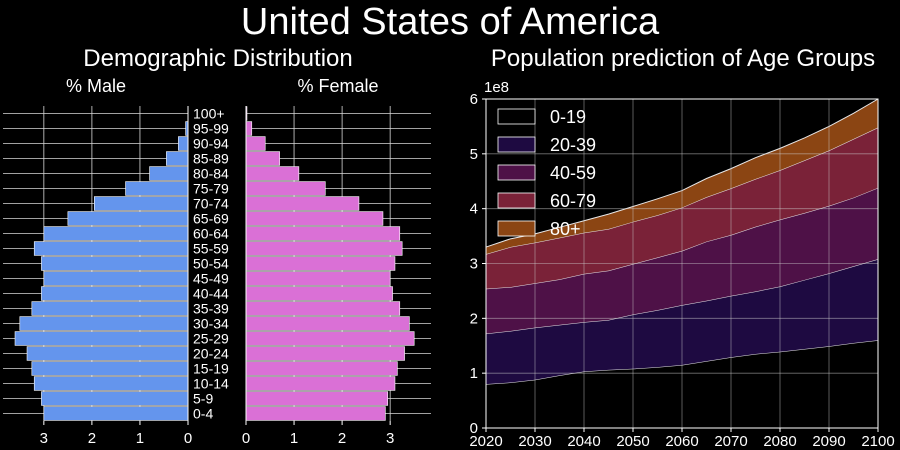 The image size is (900, 450). Describe the element at coordinates (211, 309) in the screenshot. I see `age-group-label: 35-39` at that location.